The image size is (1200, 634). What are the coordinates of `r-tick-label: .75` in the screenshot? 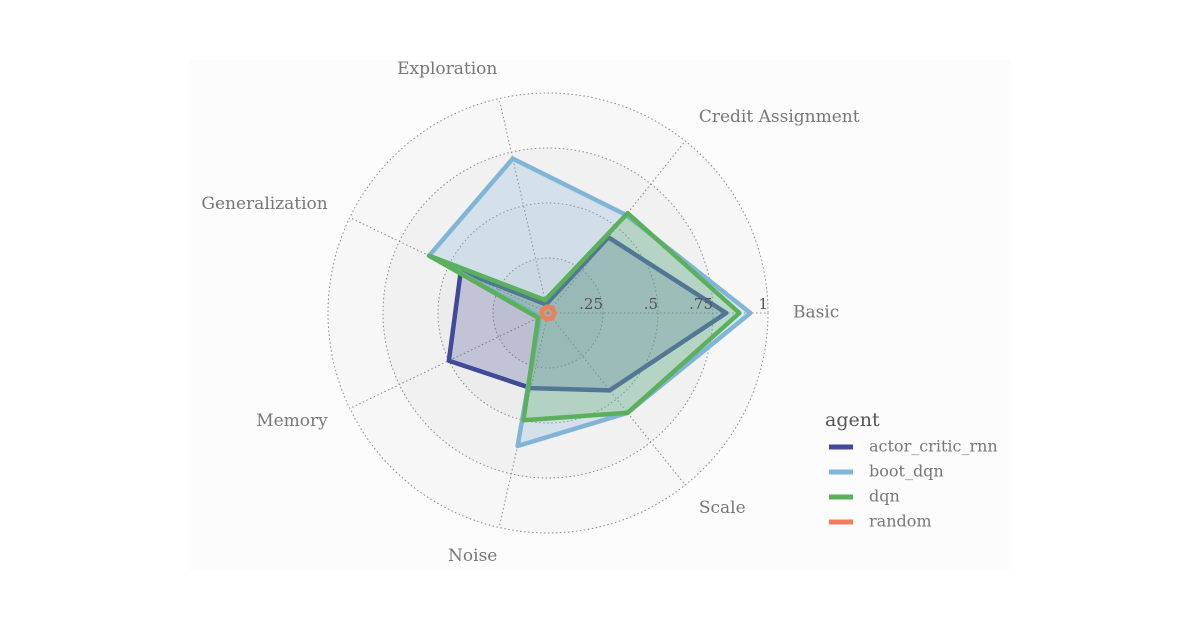 It's located at (701, 304).